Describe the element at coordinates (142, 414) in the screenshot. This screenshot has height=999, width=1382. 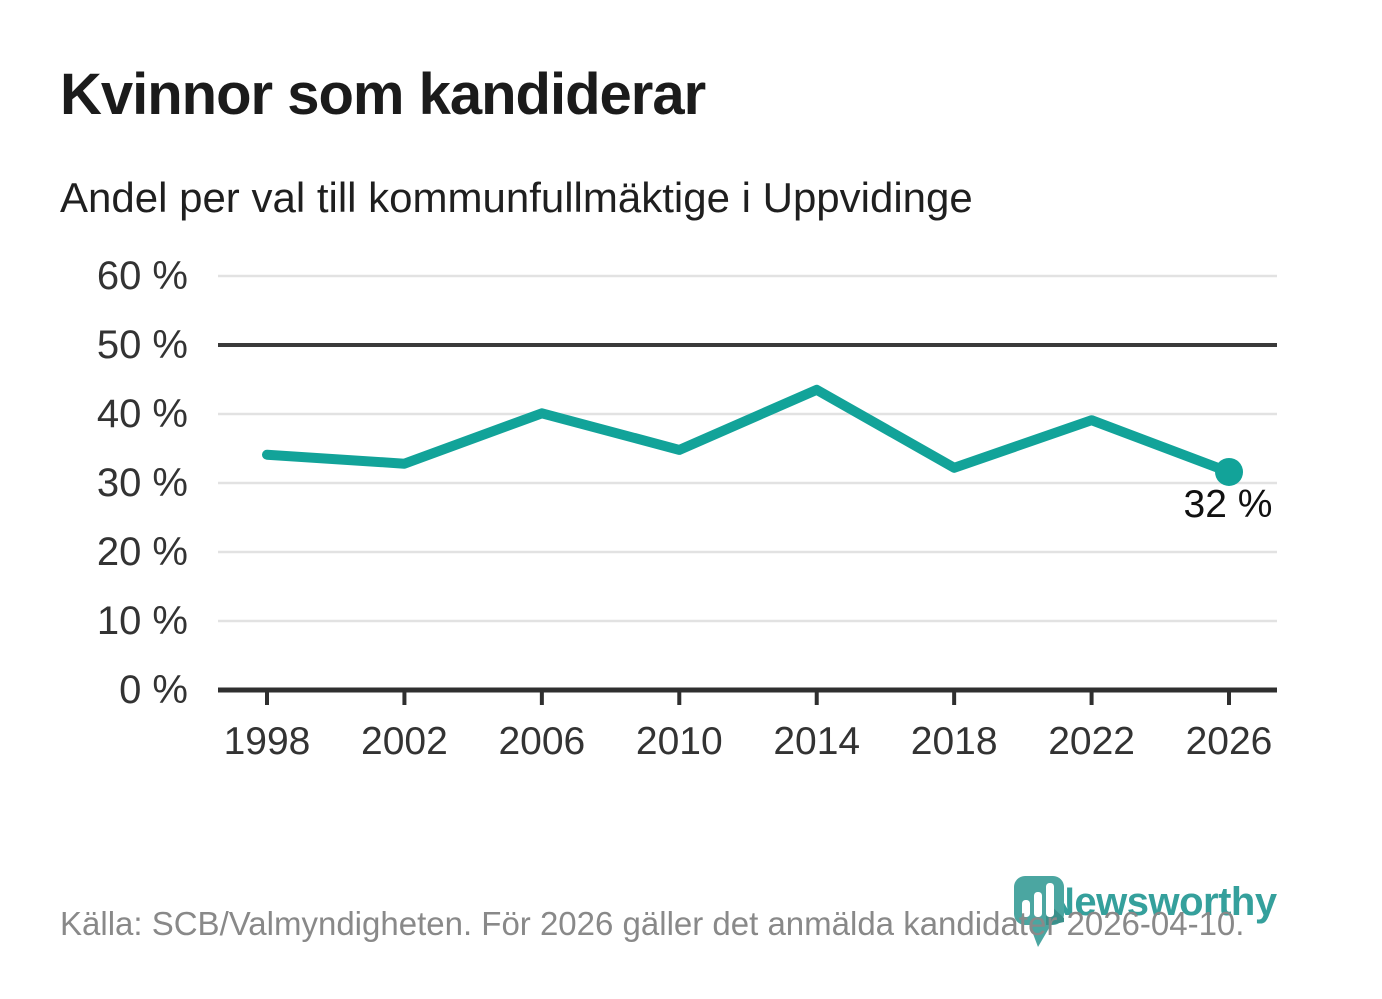
I see `y-axis-label: 40 %` at that location.